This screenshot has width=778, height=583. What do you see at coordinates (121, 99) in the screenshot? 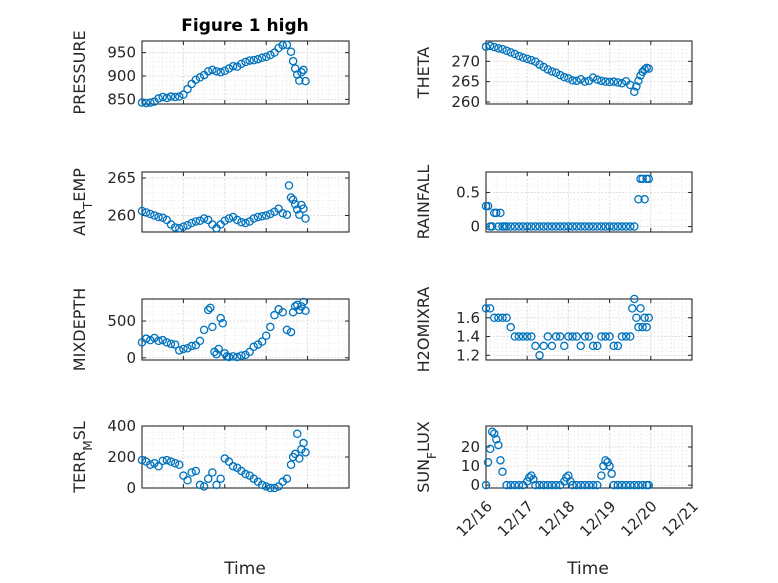
I see `y-tick-label-0-0: 850` at bounding box center [121, 99].